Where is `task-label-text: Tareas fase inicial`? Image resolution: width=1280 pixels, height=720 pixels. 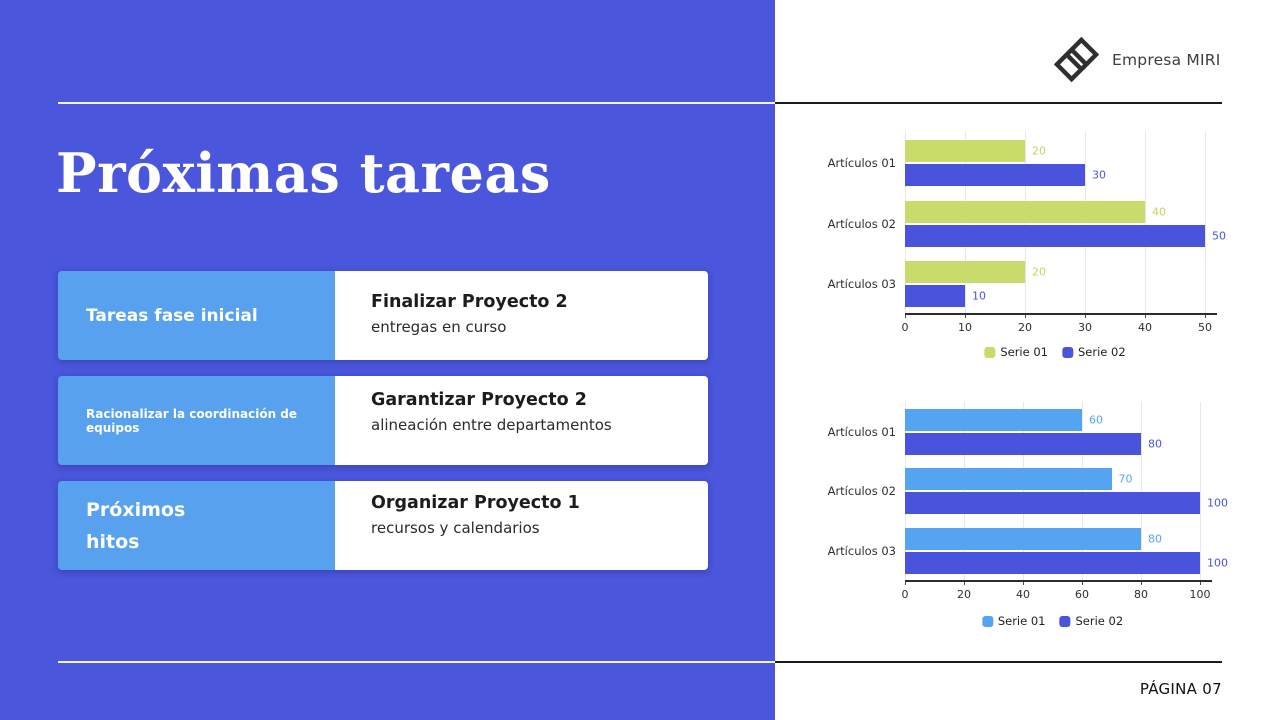 task-label-text: Tareas fase inicial is located at coordinates (172, 315).